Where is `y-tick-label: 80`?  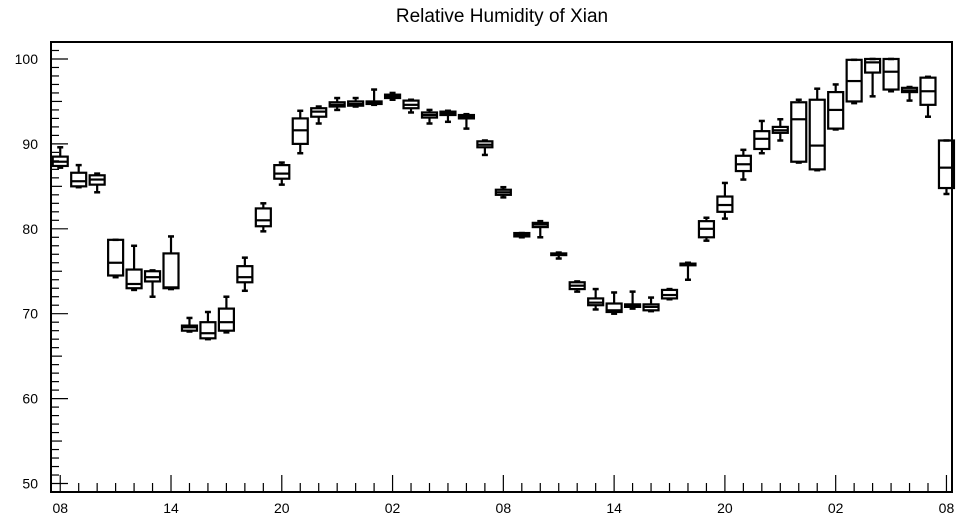
y-tick-label: 80 is located at coordinates (30, 229).